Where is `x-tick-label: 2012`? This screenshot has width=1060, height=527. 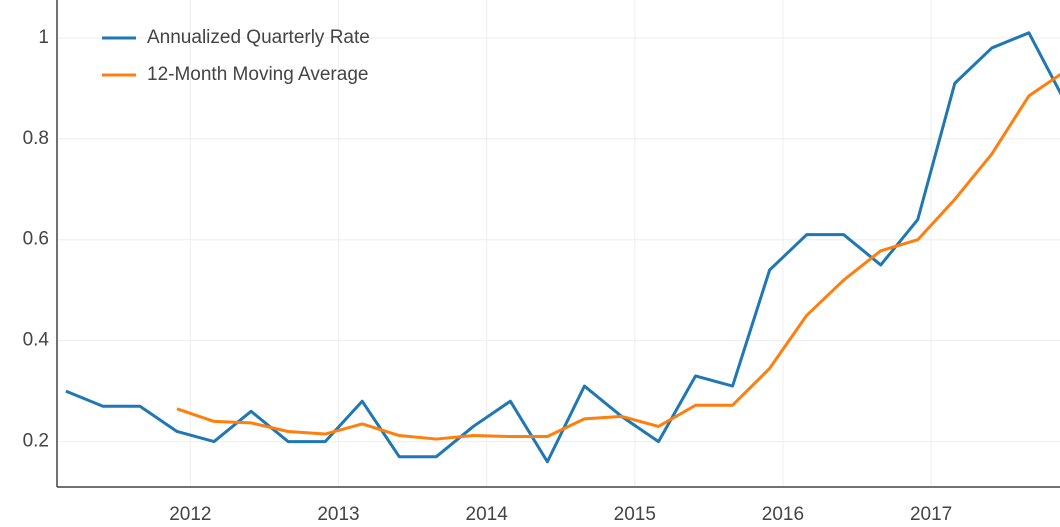 x-tick-label: 2012 is located at coordinates (190, 514).